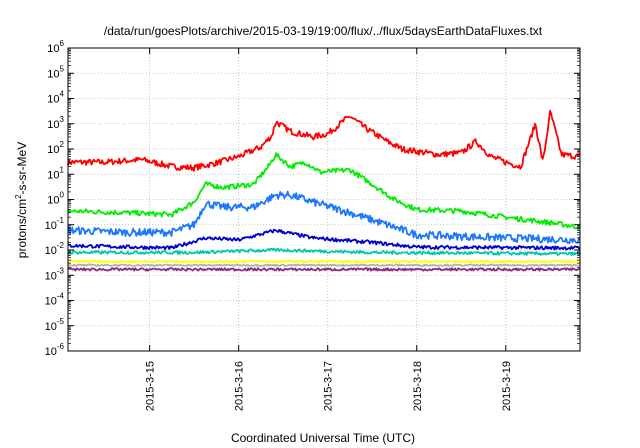  I want to click on x-tick-label: 2015-3-16, so click(240, 386).